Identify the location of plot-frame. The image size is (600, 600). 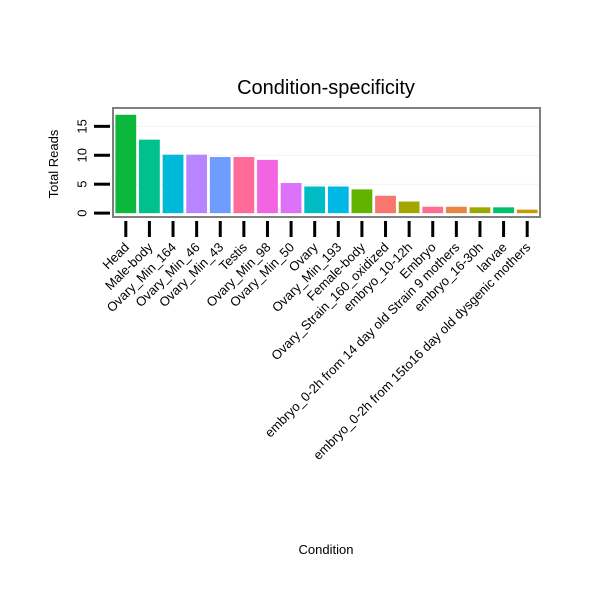
(326, 162).